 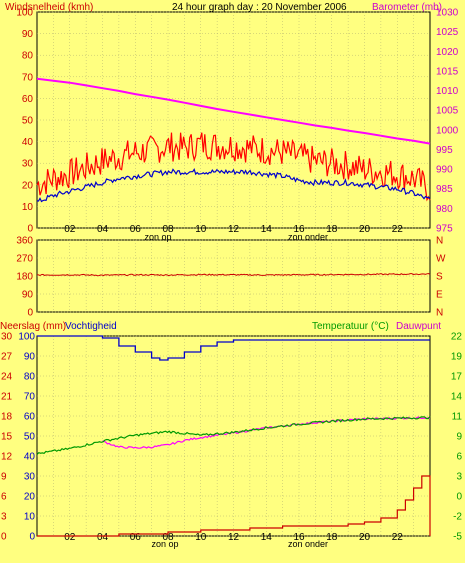 I want to click on rain-tick-label: 30, so click(x=7, y=337).